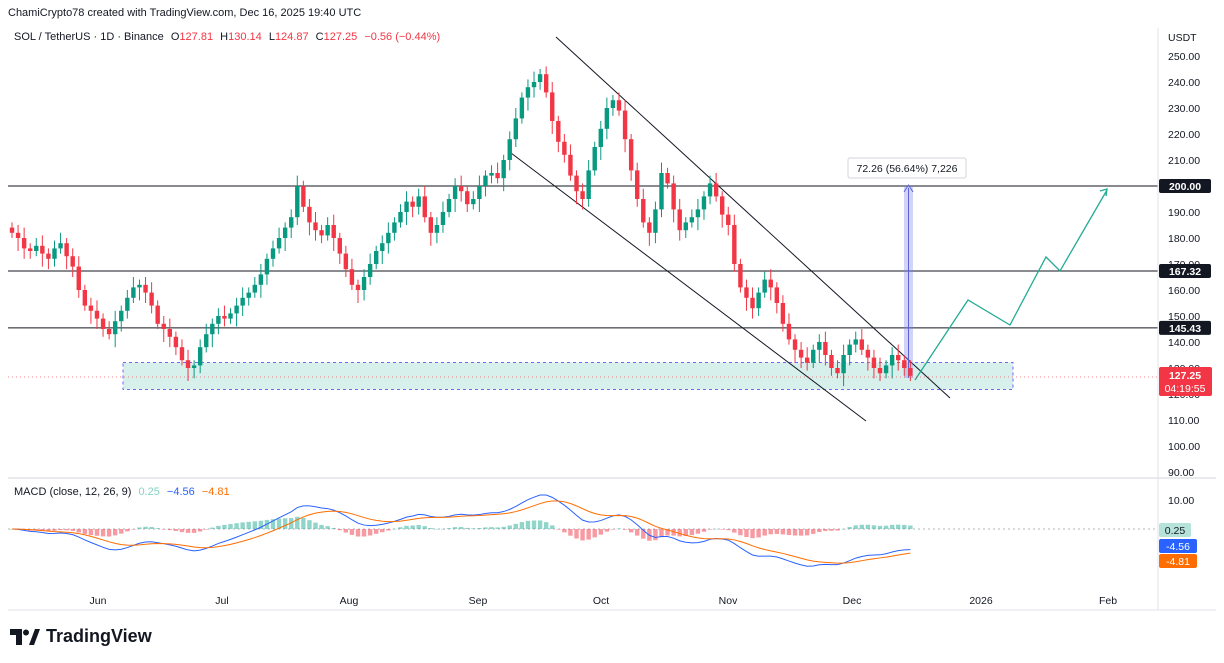 This screenshot has height=663, width=1224. What do you see at coordinates (568, 376) in the screenshot?
I see `support-zone` at bounding box center [568, 376].